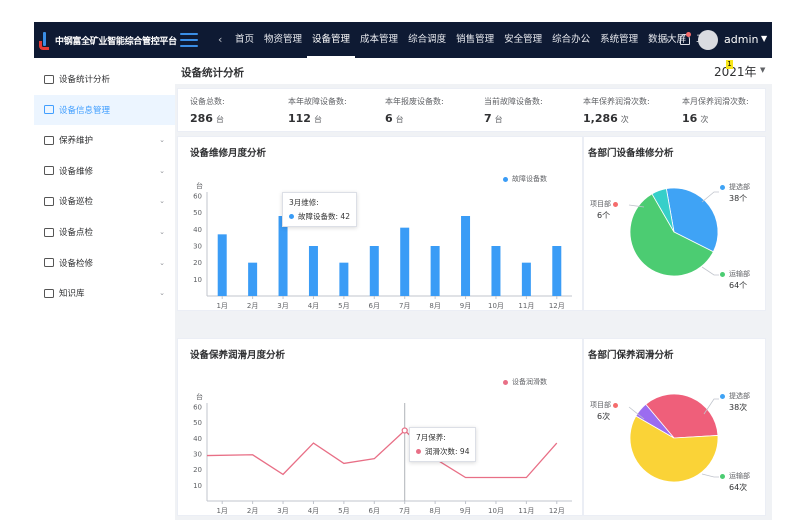 The height and width of the screenshot is (524, 800). I want to click on bar-legend: 故障设备数, so click(525, 179).